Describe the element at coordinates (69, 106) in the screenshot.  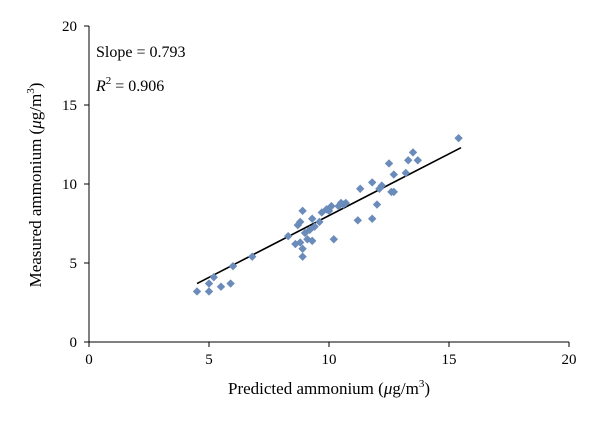
I see `y-tick-label: 15` at that location.